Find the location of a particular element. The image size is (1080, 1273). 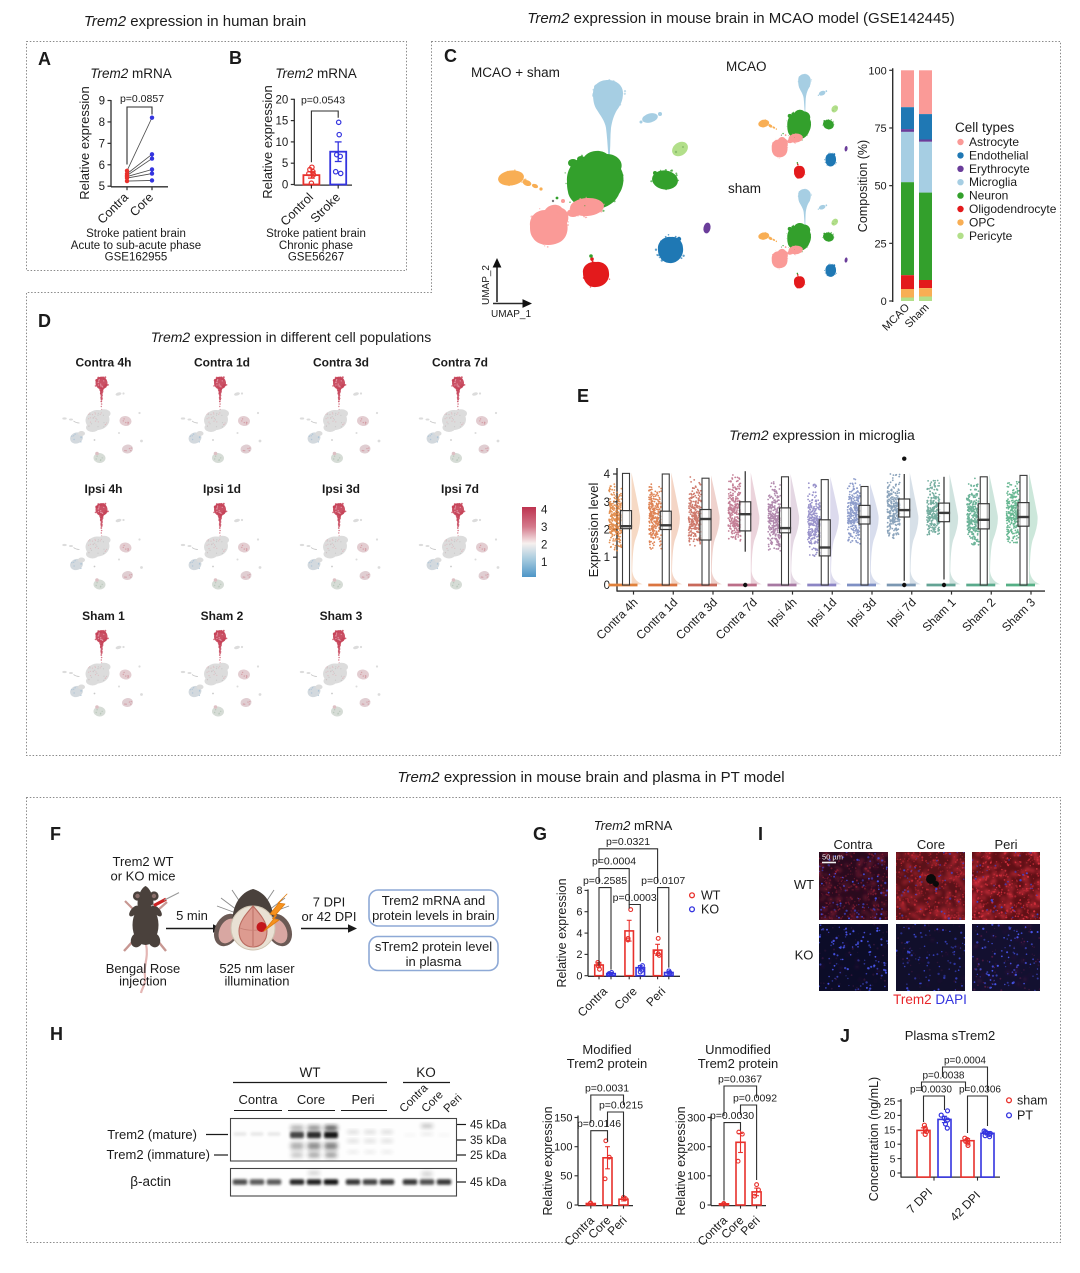

svg-text: 525 nm laser is located at coordinates (257, 968).